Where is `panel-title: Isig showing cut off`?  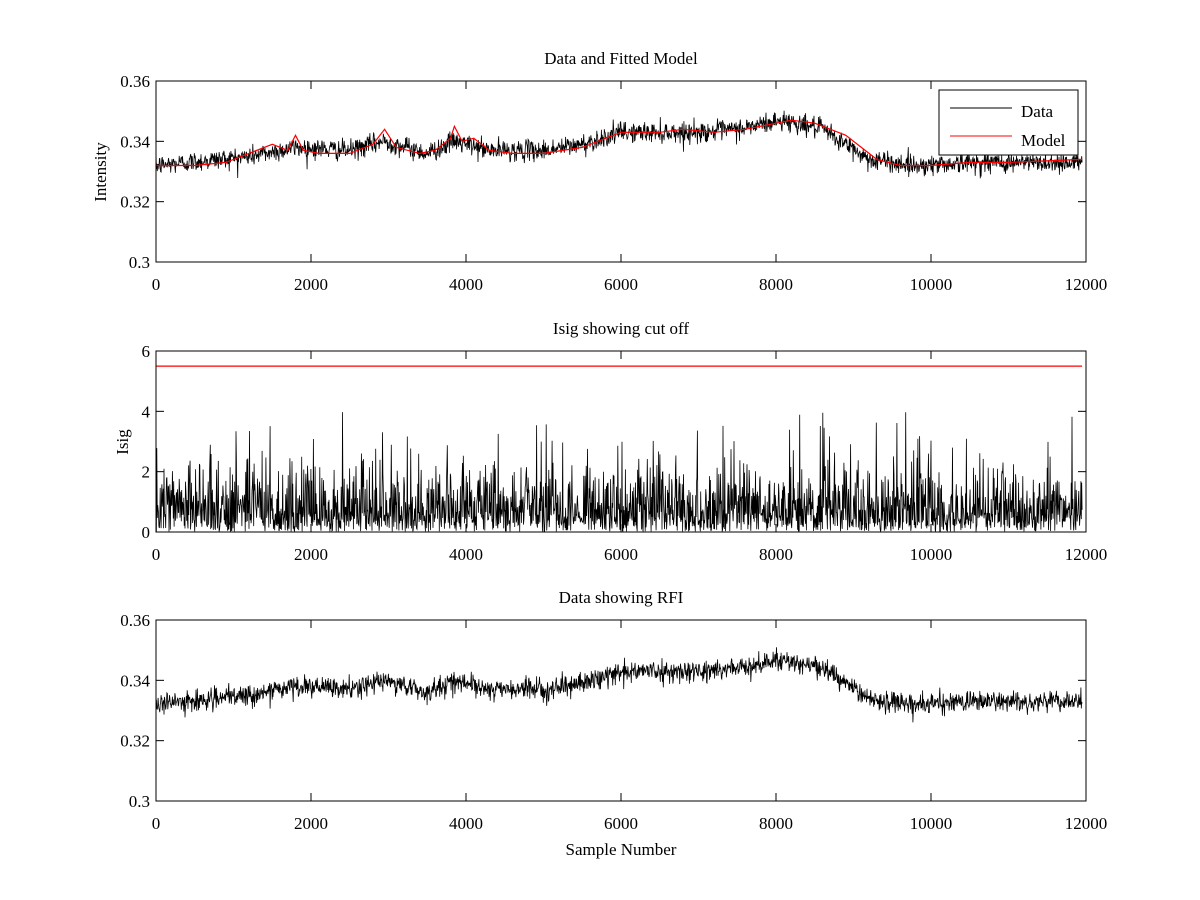 panel-title: Isig showing cut off is located at coordinates (621, 328).